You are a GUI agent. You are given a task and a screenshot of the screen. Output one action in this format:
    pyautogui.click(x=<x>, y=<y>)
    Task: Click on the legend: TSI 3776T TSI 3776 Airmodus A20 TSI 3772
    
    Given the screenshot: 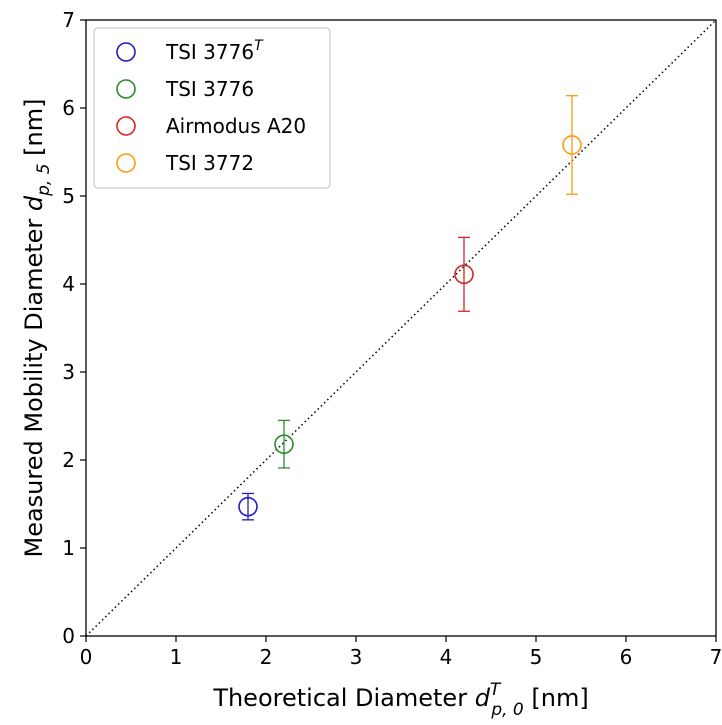 What is the action you would take?
    pyautogui.click(x=212, y=108)
    